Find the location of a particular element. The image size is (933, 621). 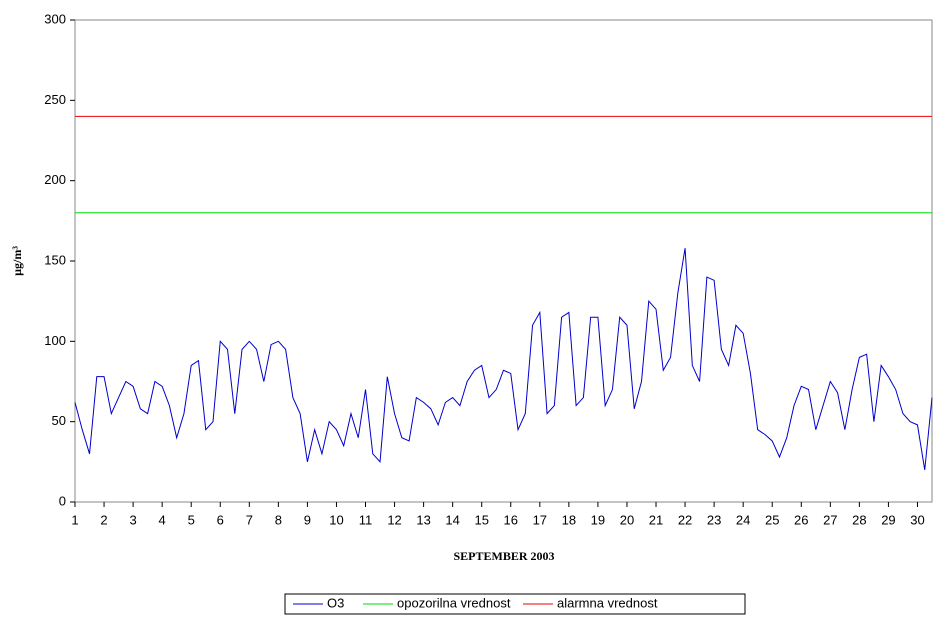

y-tick-label: 50 is located at coordinates (59, 420).